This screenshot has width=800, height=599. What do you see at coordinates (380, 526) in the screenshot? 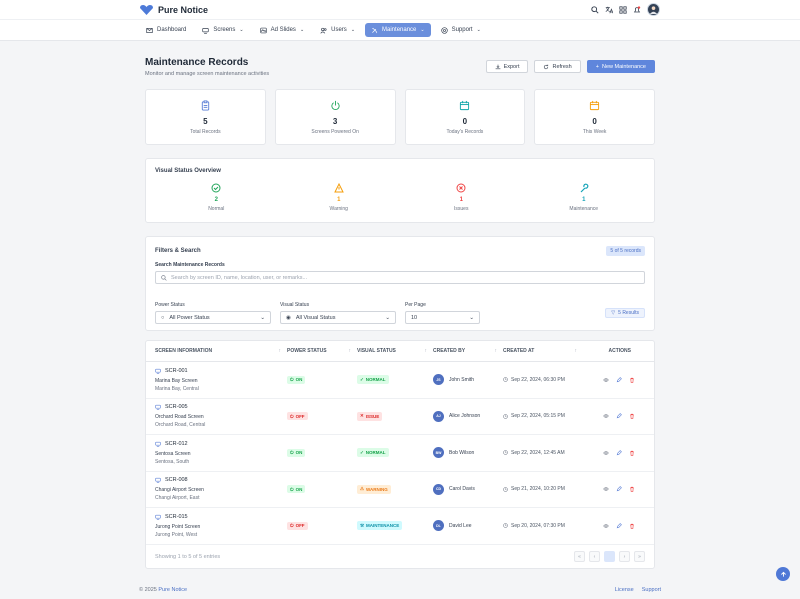
I see `visual-status-badge: ⚒ MAINTENANCE` at bounding box center [380, 526].